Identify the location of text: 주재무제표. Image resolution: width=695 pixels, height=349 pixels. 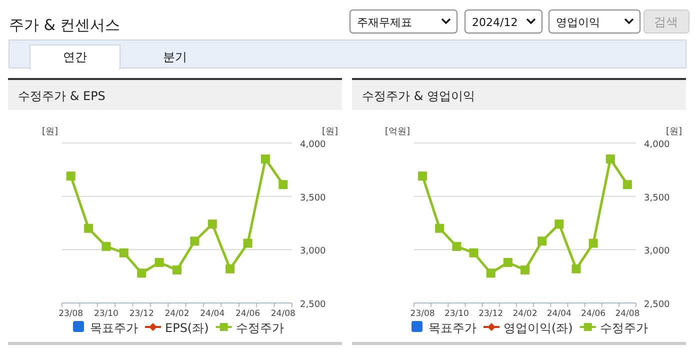
(384, 22).